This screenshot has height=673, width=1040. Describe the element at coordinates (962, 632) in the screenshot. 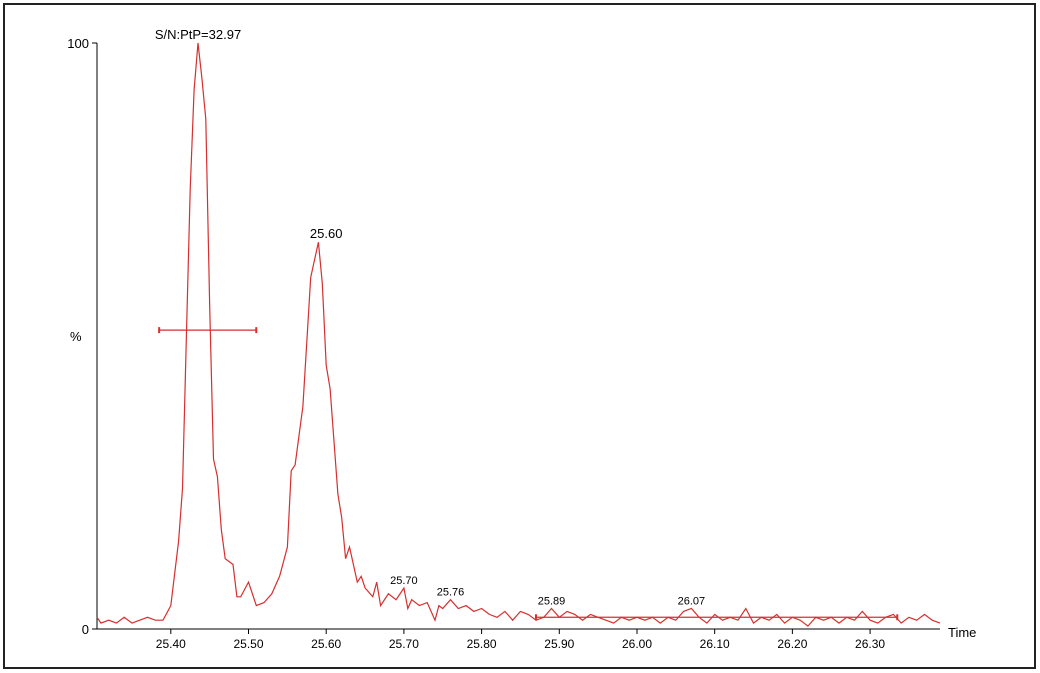

I see `x-axis-label: Time` at that location.